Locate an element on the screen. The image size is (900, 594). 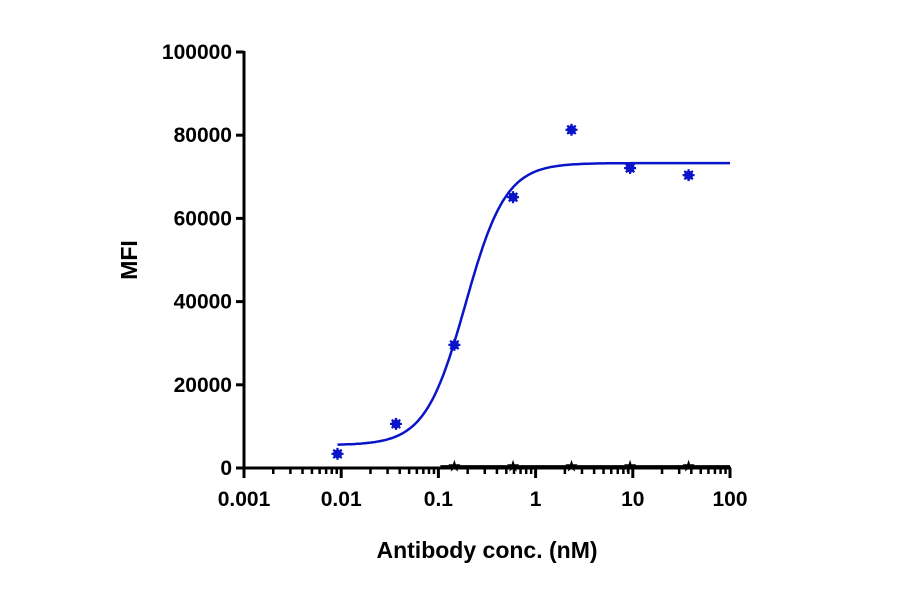
x-tick-label: 1 is located at coordinates (536, 499).